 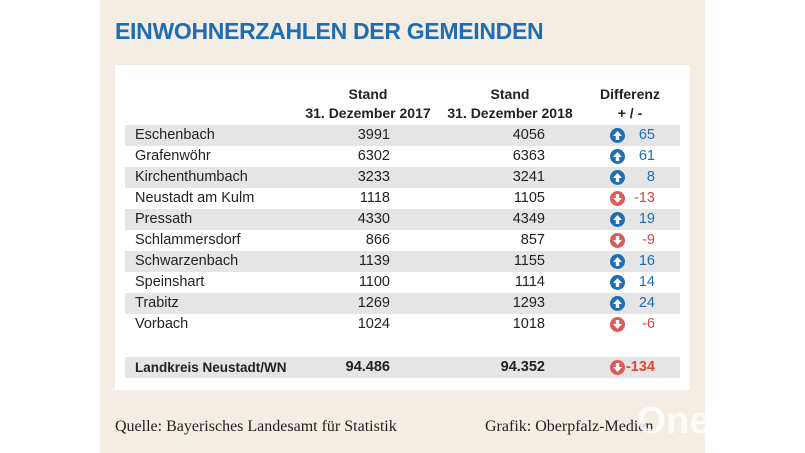 What do you see at coordinates (648, 324) in the screenshot?
I see `diff-value: -6` at bounding box center [648, 324].